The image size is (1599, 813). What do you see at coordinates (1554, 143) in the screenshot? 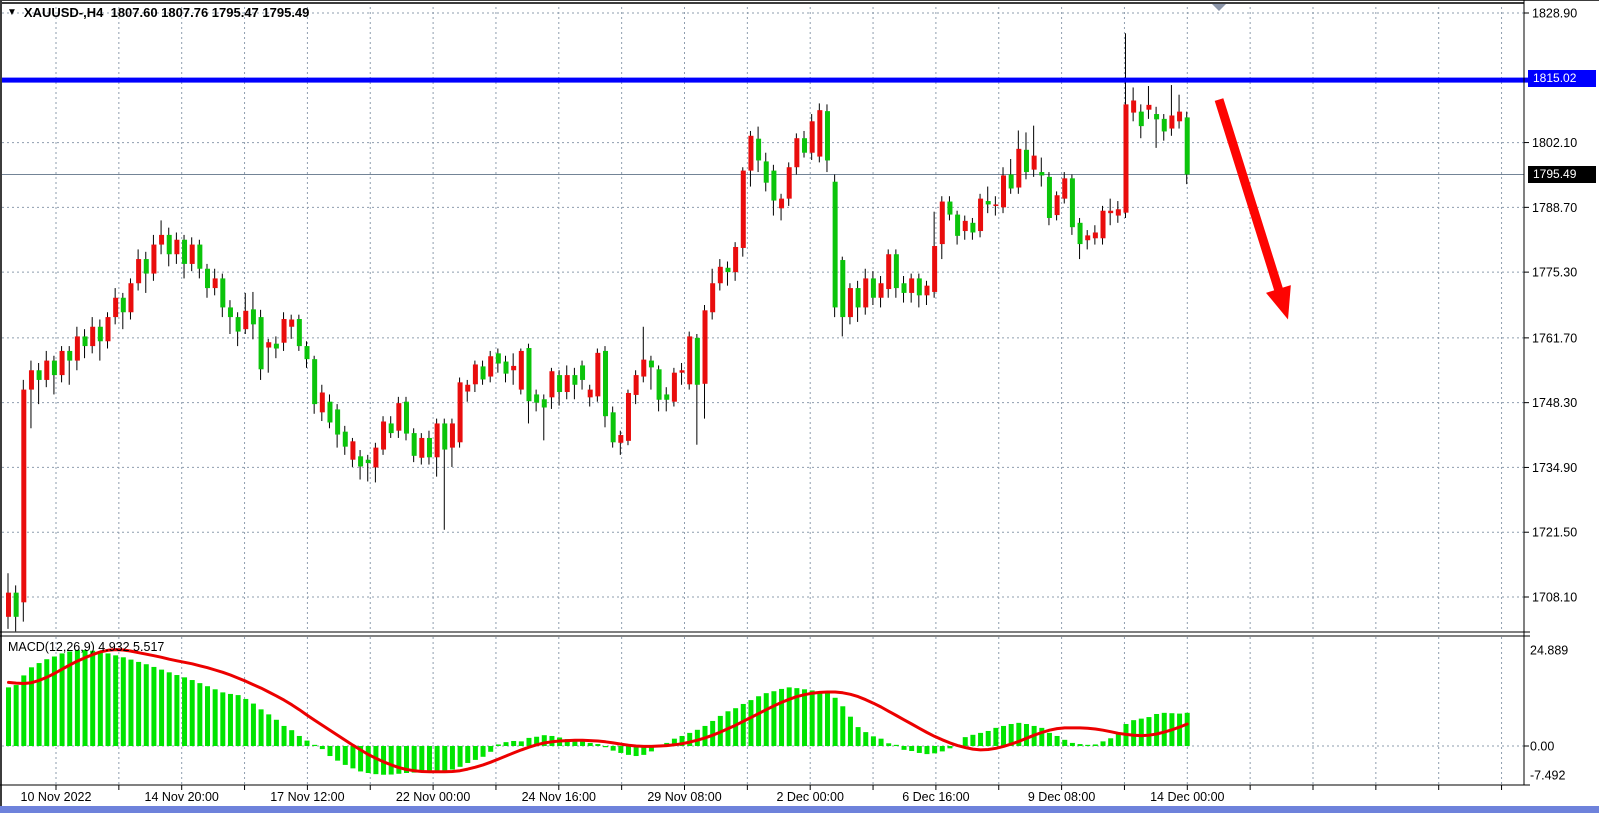
I see `svg-text: 1802.10` at bounding box center [1554, 143].